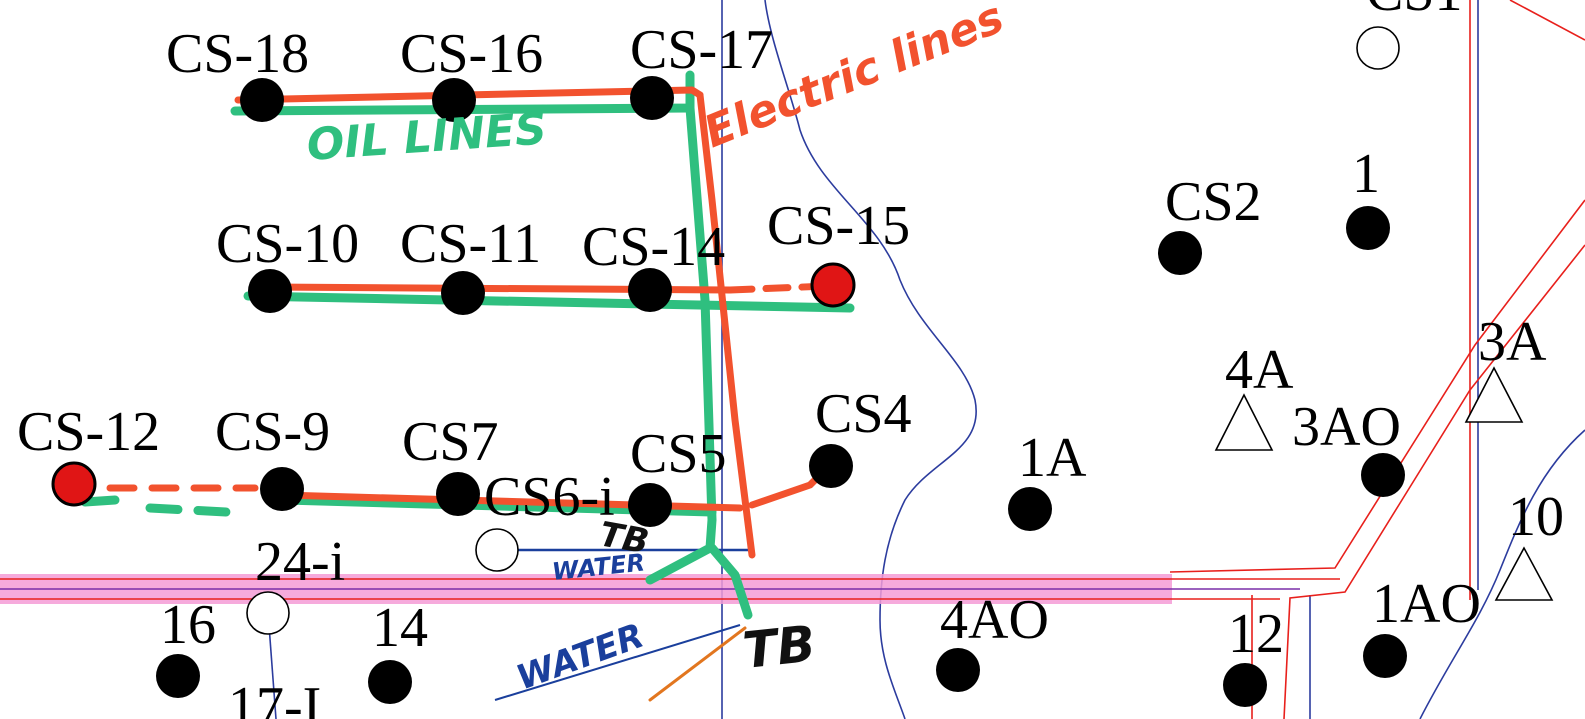 The image size is (1585, 719). I want to click on well-cs12-marker, so click(74, 484).